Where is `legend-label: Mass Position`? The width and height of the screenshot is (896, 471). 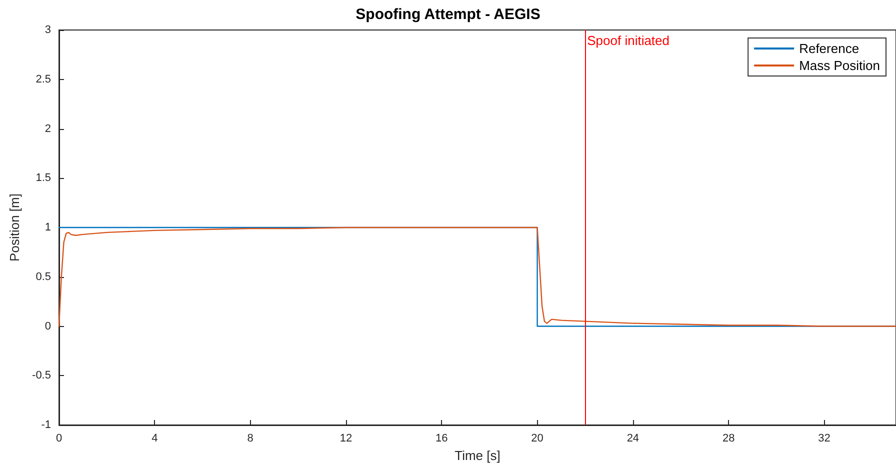 legend-label: Mass Position is located at coordinates (839, 65).